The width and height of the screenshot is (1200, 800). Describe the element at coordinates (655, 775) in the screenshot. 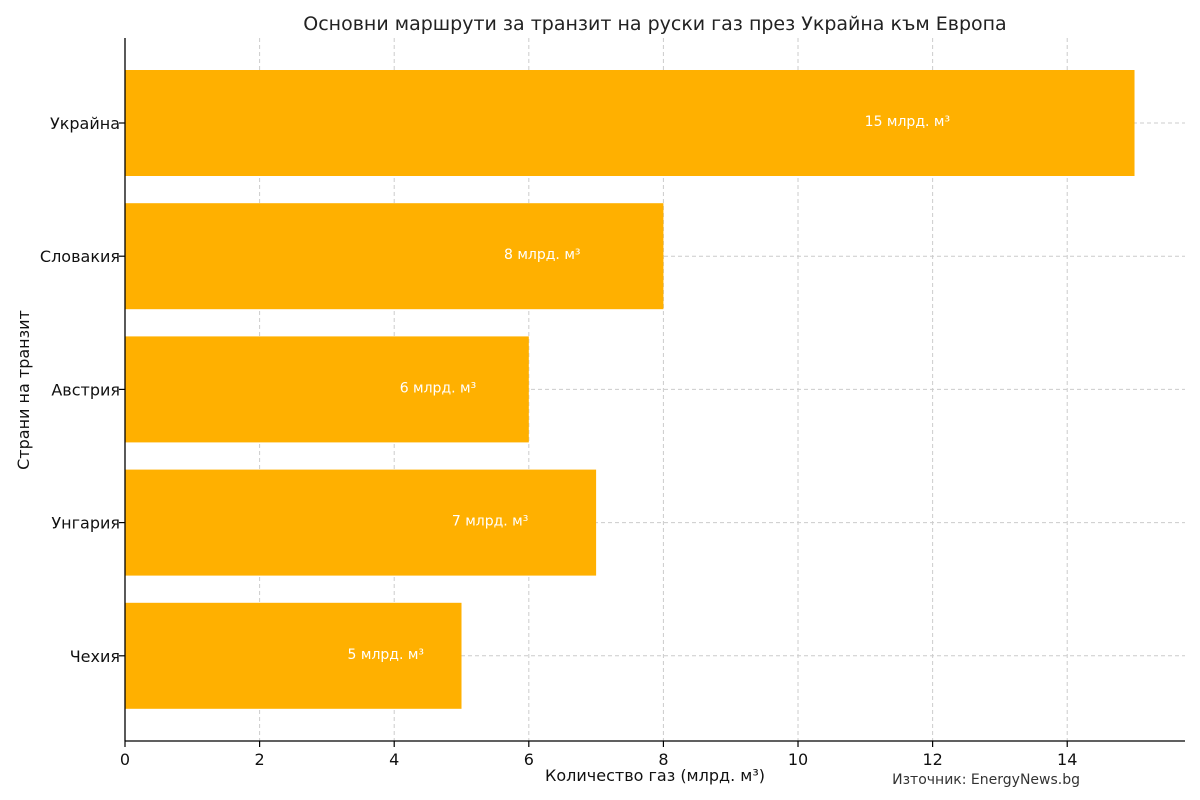

I see `x-axis-label: Количество газ (млрд. м³)` at that location.